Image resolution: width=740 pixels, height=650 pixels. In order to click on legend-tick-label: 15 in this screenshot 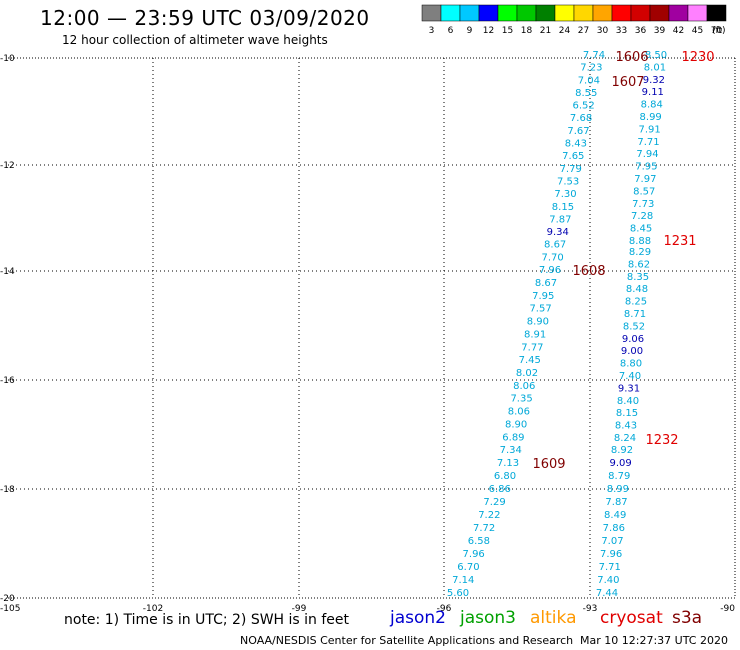, I will do `click(507, 31)`.